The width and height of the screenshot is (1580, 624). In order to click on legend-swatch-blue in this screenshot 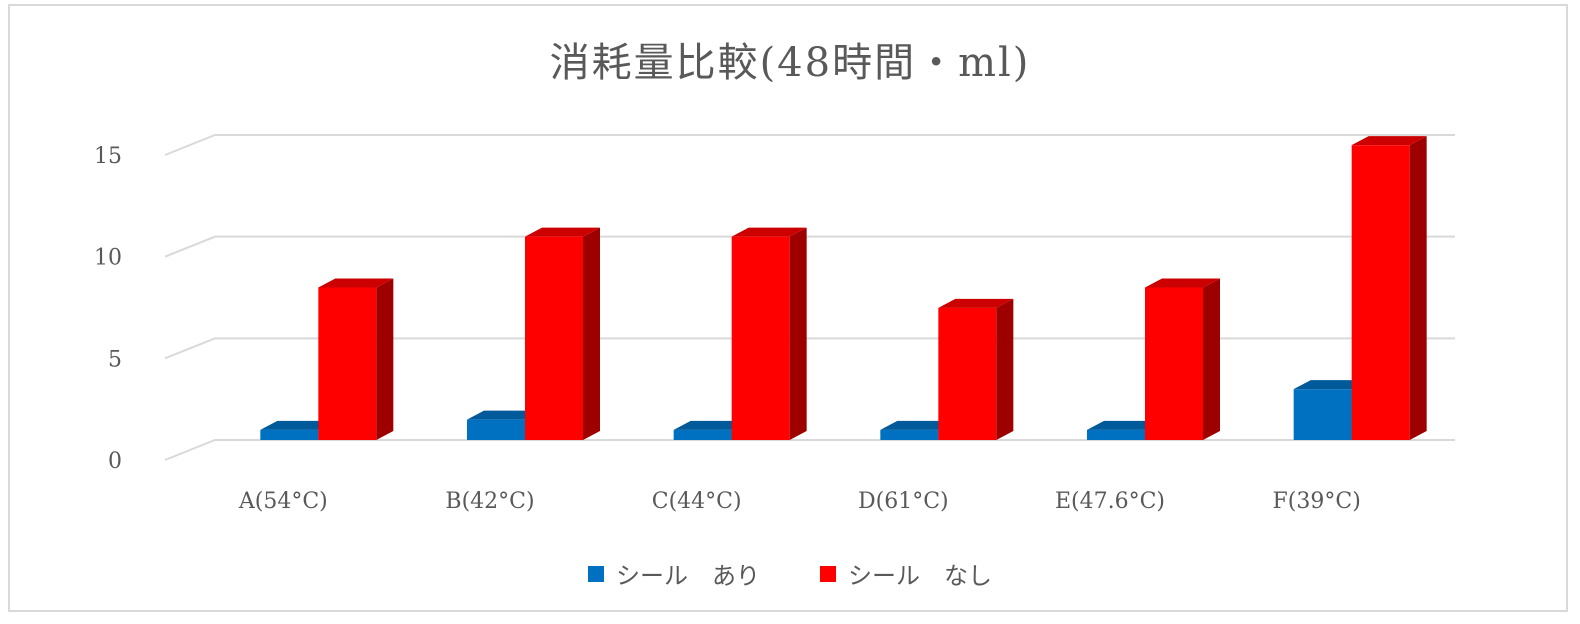, I will do `click(596, 573)`.